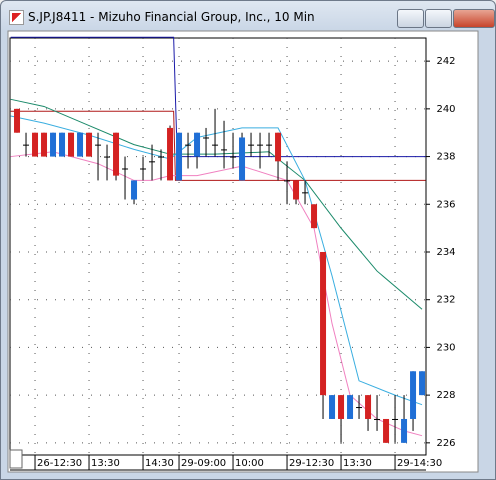 This screenshot has width=496, height=480. I want to click on x-tick-label: 14:30, so click(159, 463).